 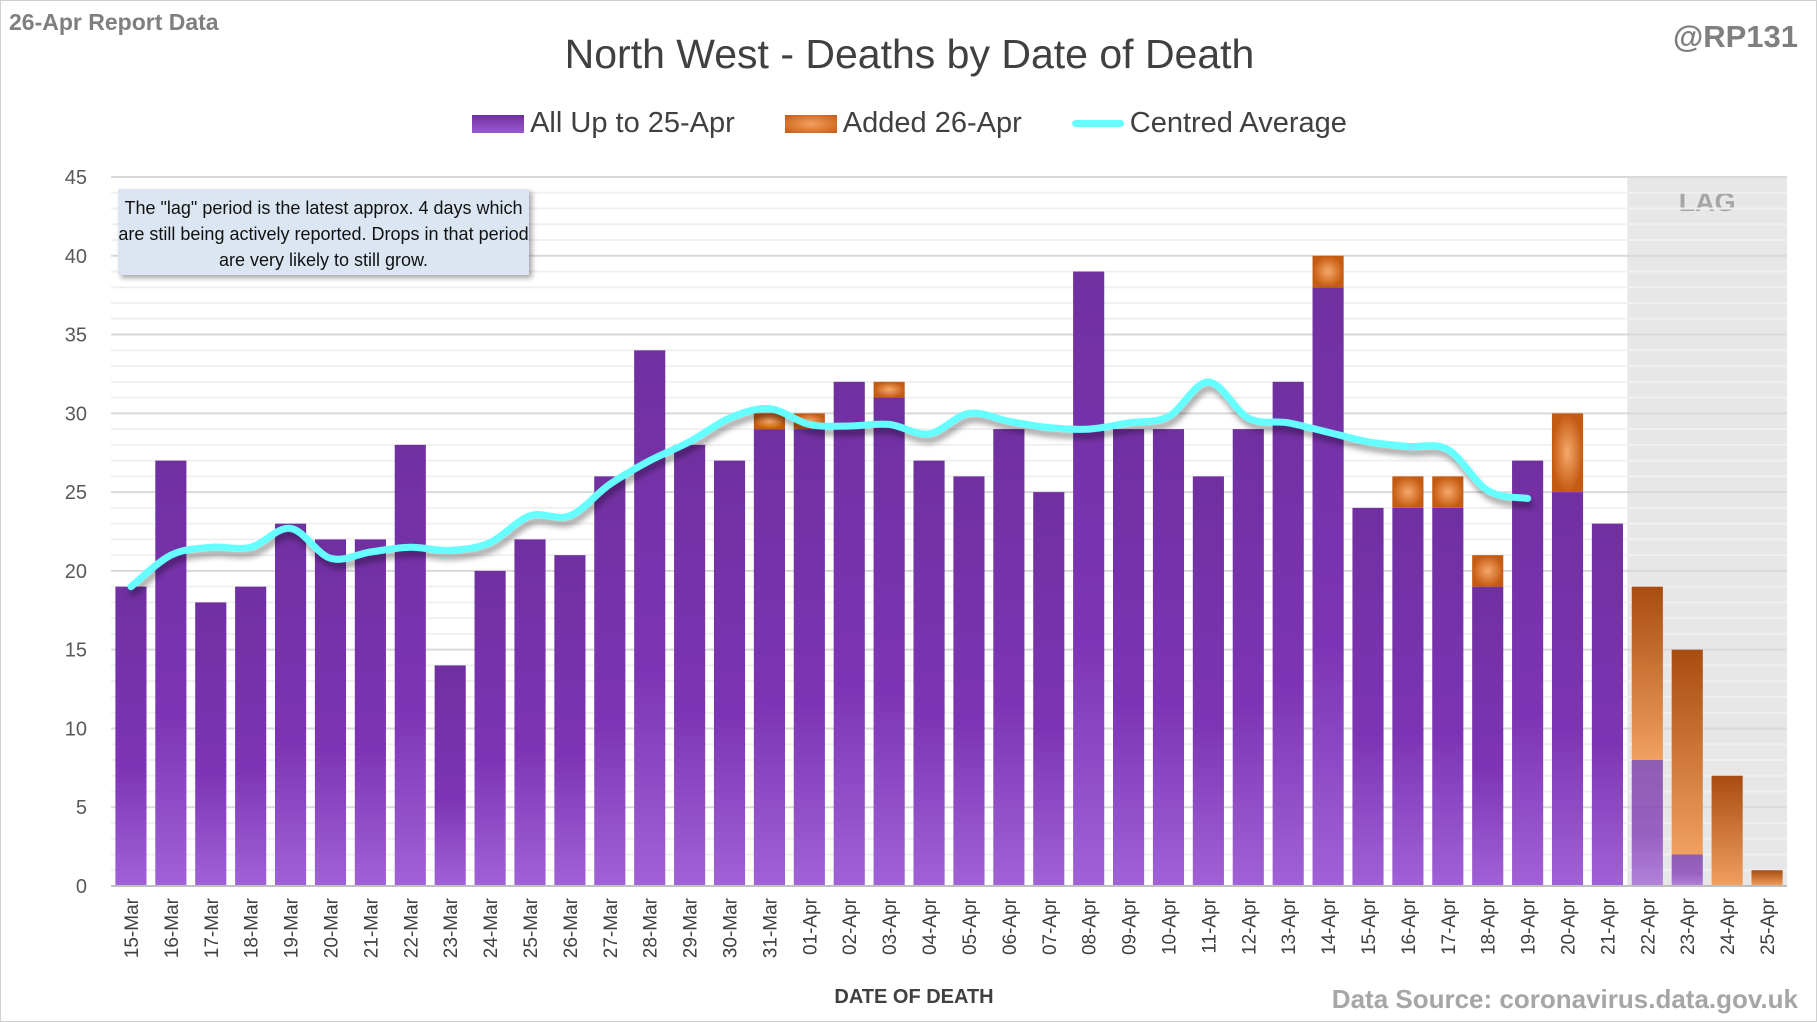 I want to click on x-tick-label: 18-Apr, so click(x=1489, y=926).